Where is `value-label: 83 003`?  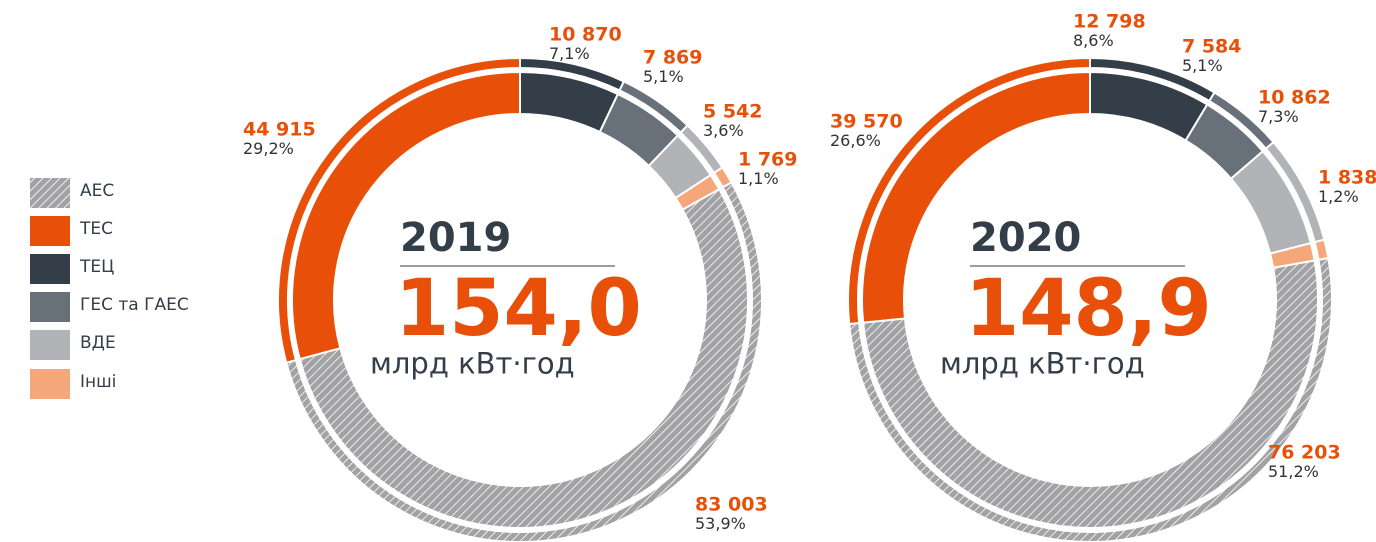 value-label: 83 003 is located at coordinates (731, 505).